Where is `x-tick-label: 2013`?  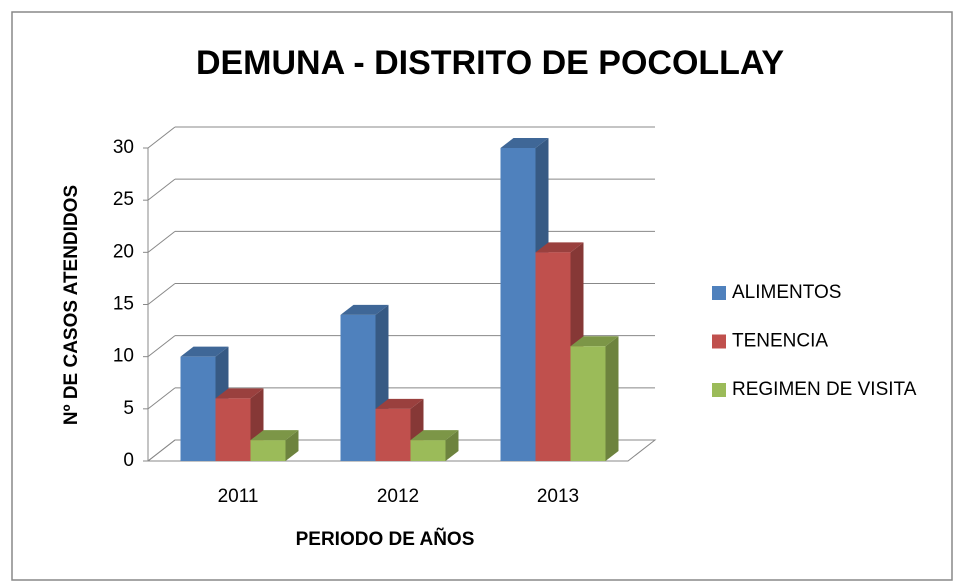 x-tick-label: 2013 is located at coordinates (558, 496).